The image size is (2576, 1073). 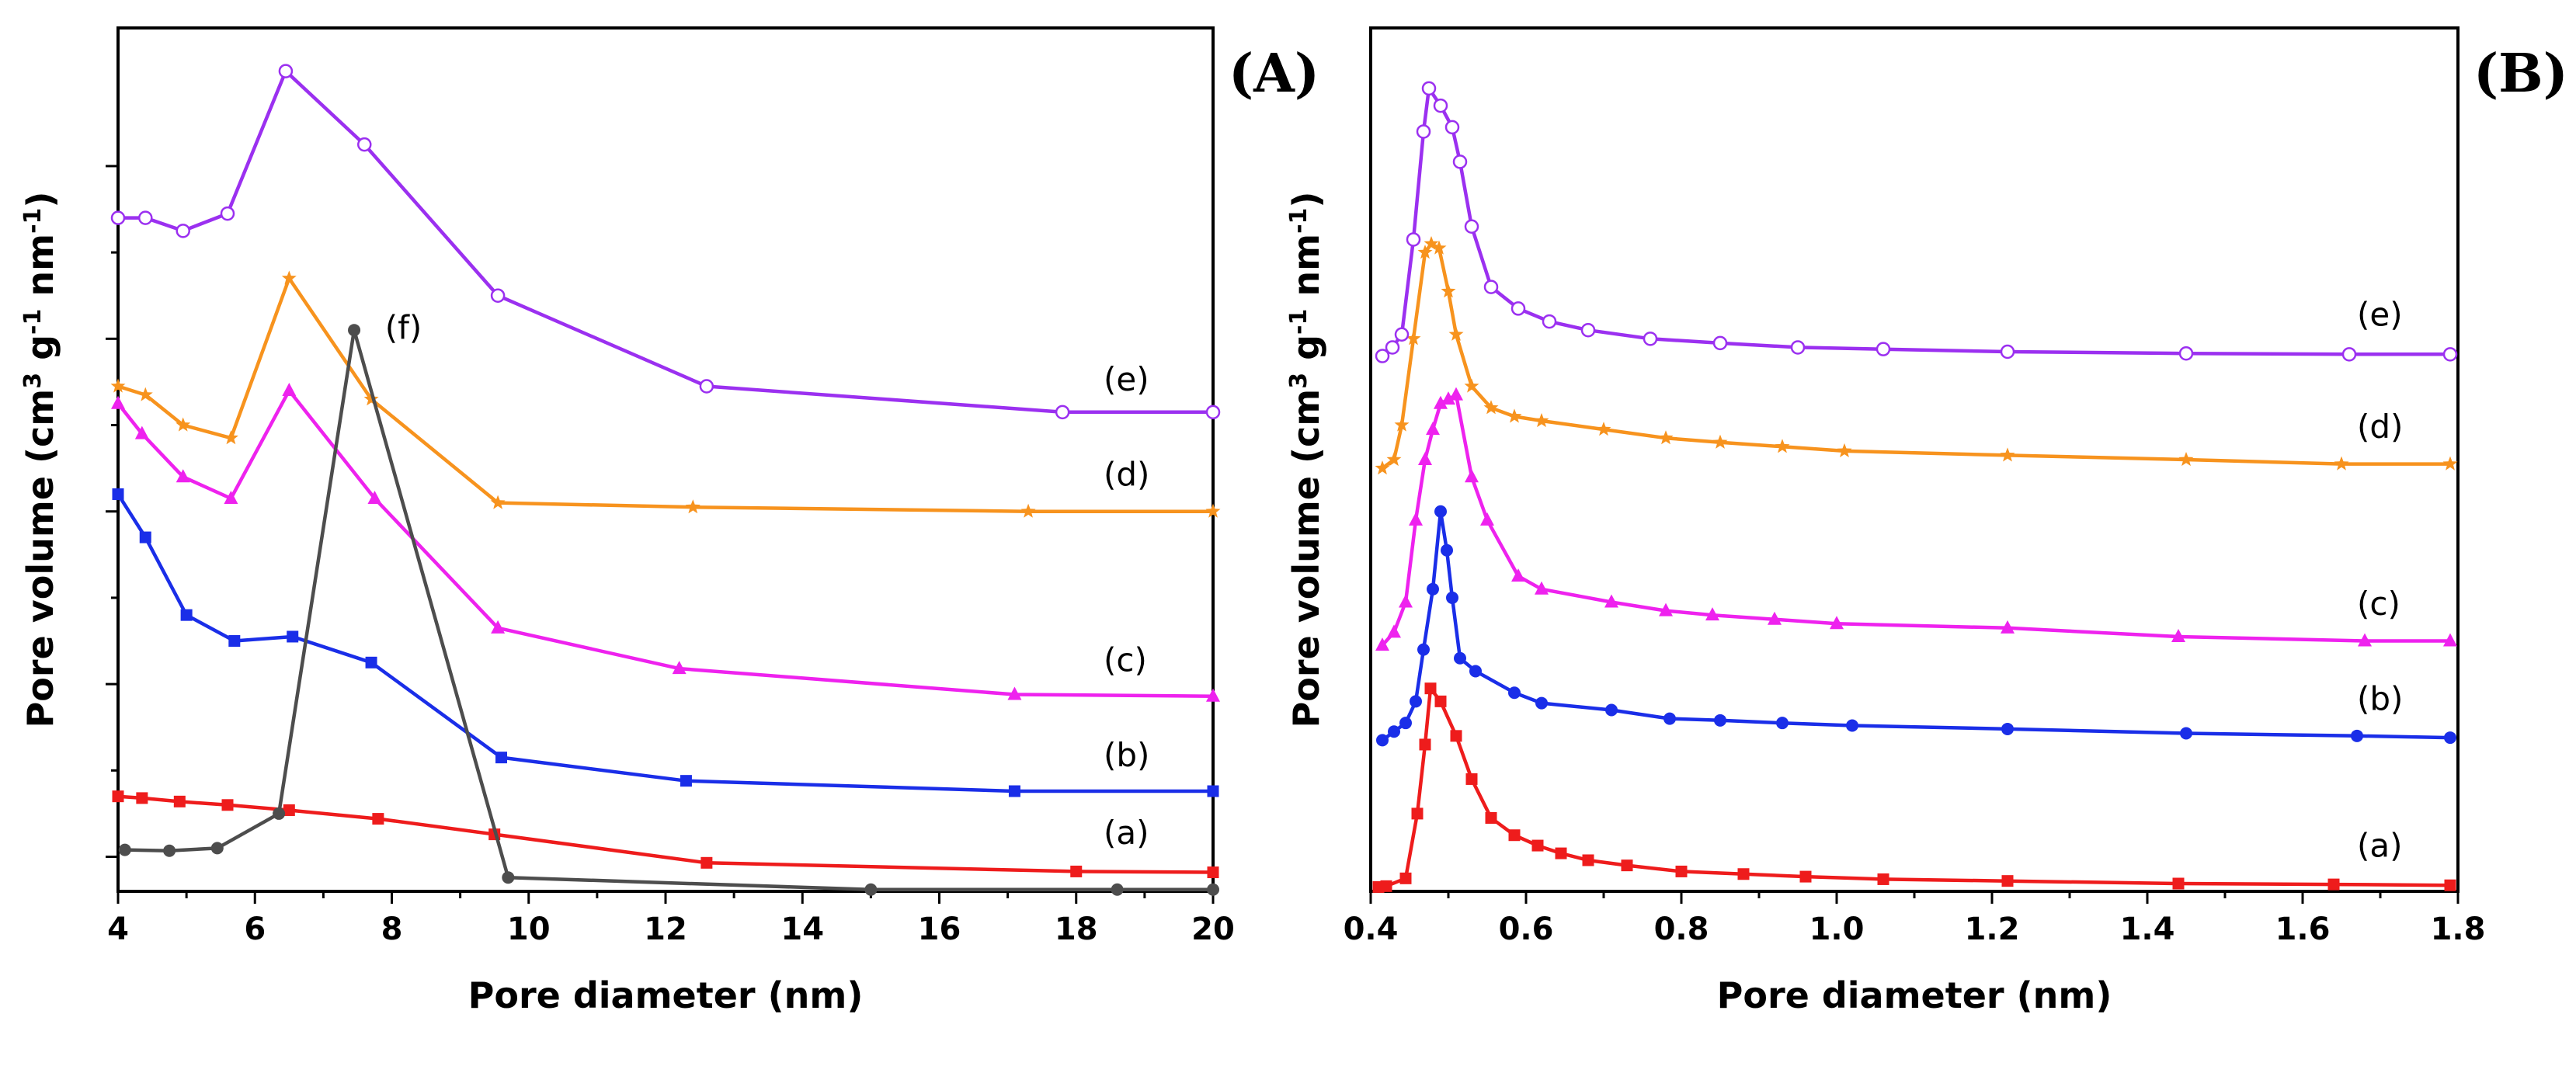 What do you see at coordinates (1126, 474) in the screenshot?
I see `curve-label: (d)` at bounding box center [1126, 474].